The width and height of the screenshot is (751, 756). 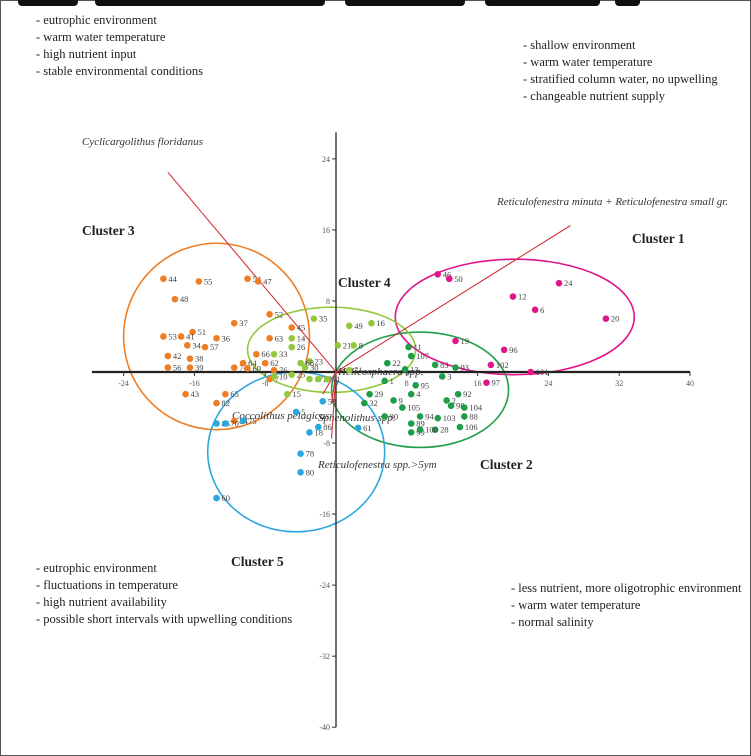 I want to click on x-tick-label: 32, so click(x=619, y=383).